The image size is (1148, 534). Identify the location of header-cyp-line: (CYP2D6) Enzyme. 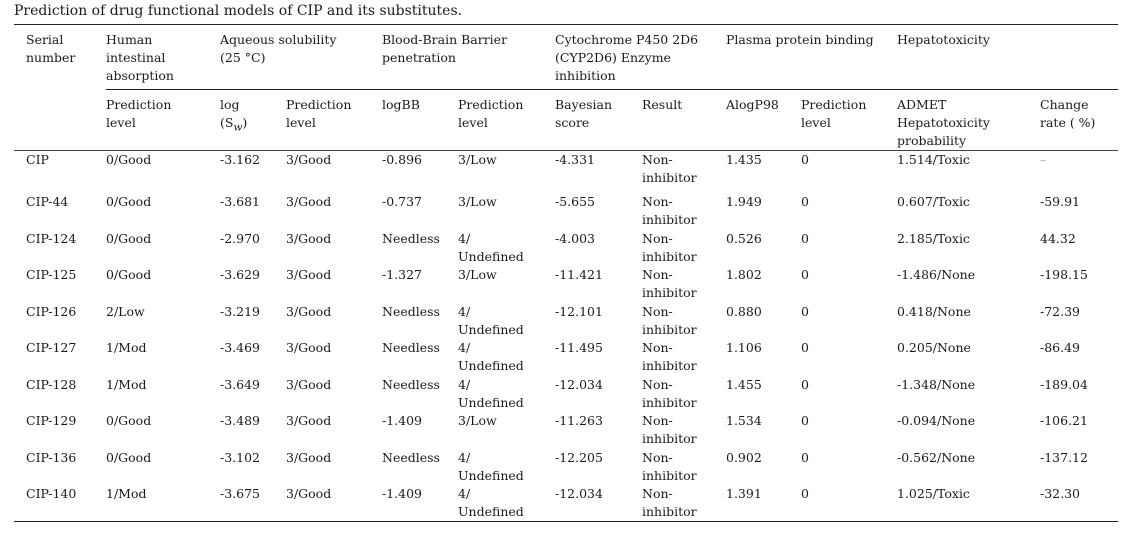
(613, 57).